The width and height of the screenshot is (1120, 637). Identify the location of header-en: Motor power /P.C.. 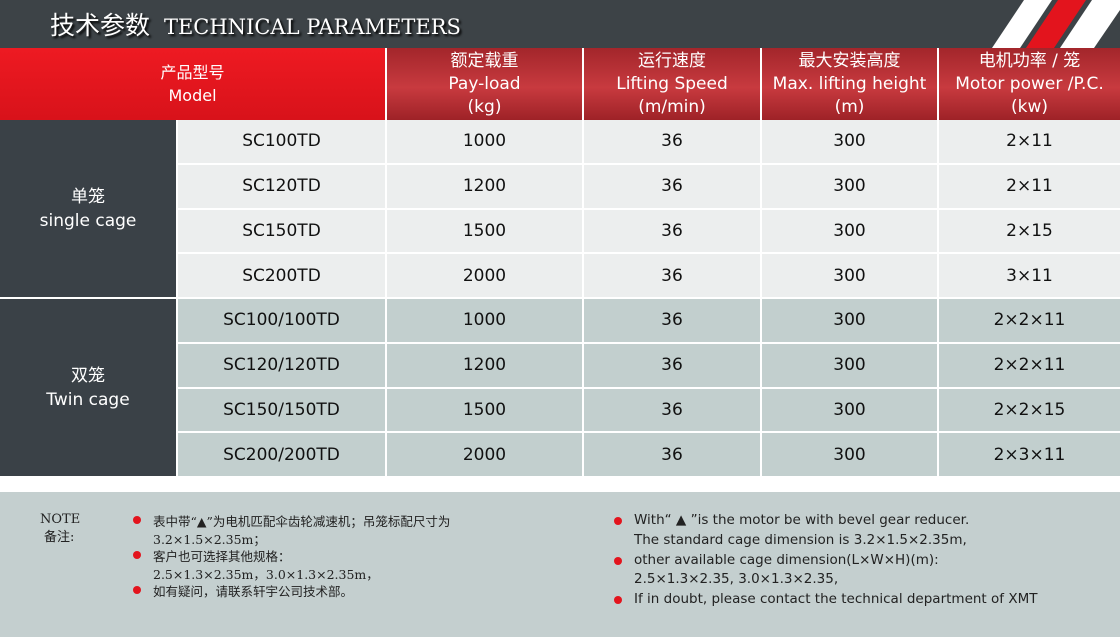
(1029, 83).